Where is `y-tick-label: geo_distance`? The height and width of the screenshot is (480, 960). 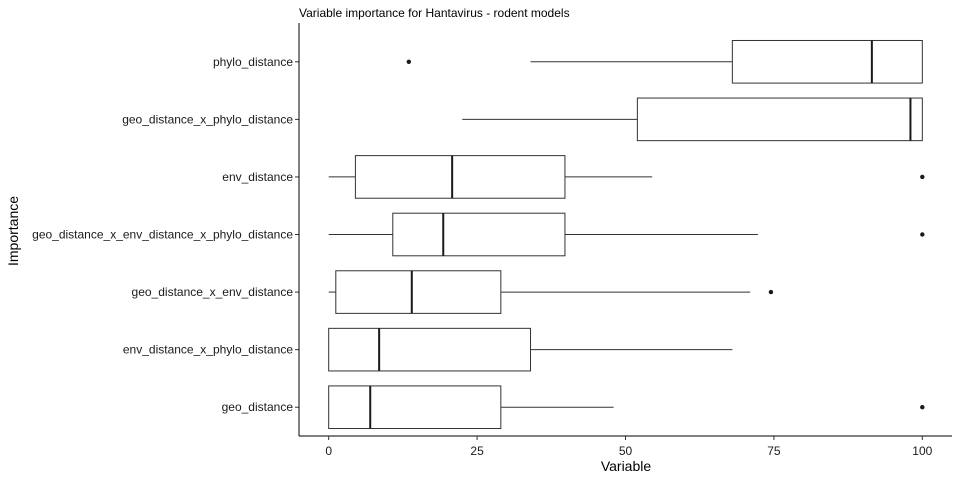
y-tick-label: geo_distance is located at coordinates (258, 407).